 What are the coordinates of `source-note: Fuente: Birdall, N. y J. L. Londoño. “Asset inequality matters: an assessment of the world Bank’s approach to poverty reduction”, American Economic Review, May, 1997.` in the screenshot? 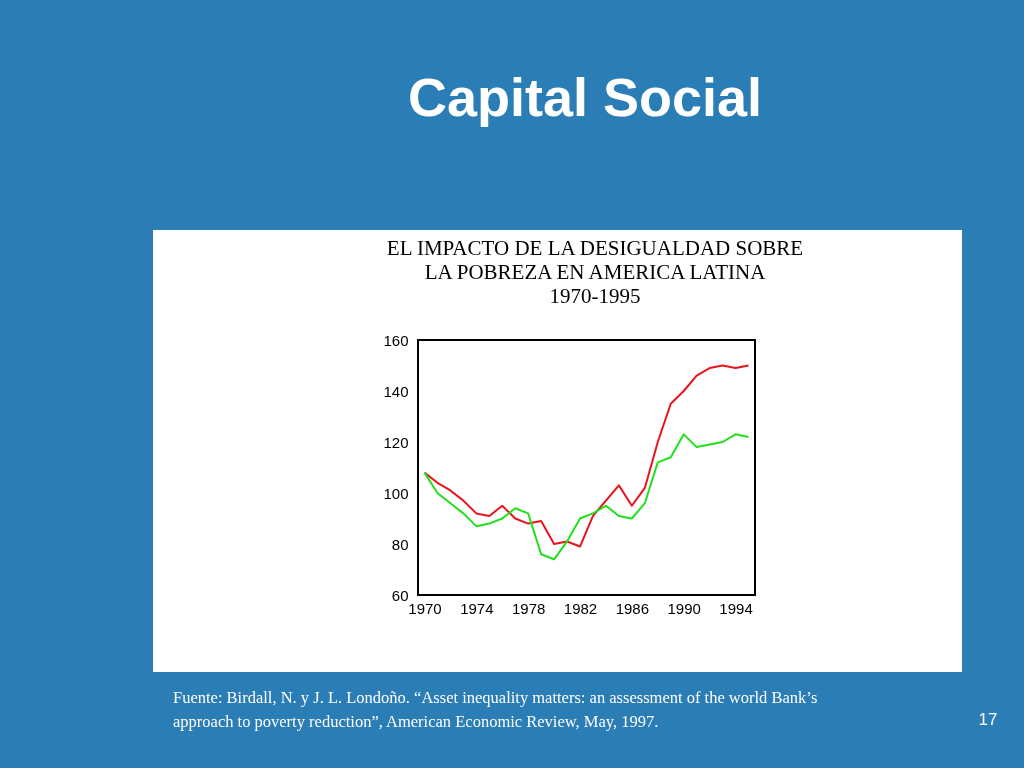 It's located at (495, 709).